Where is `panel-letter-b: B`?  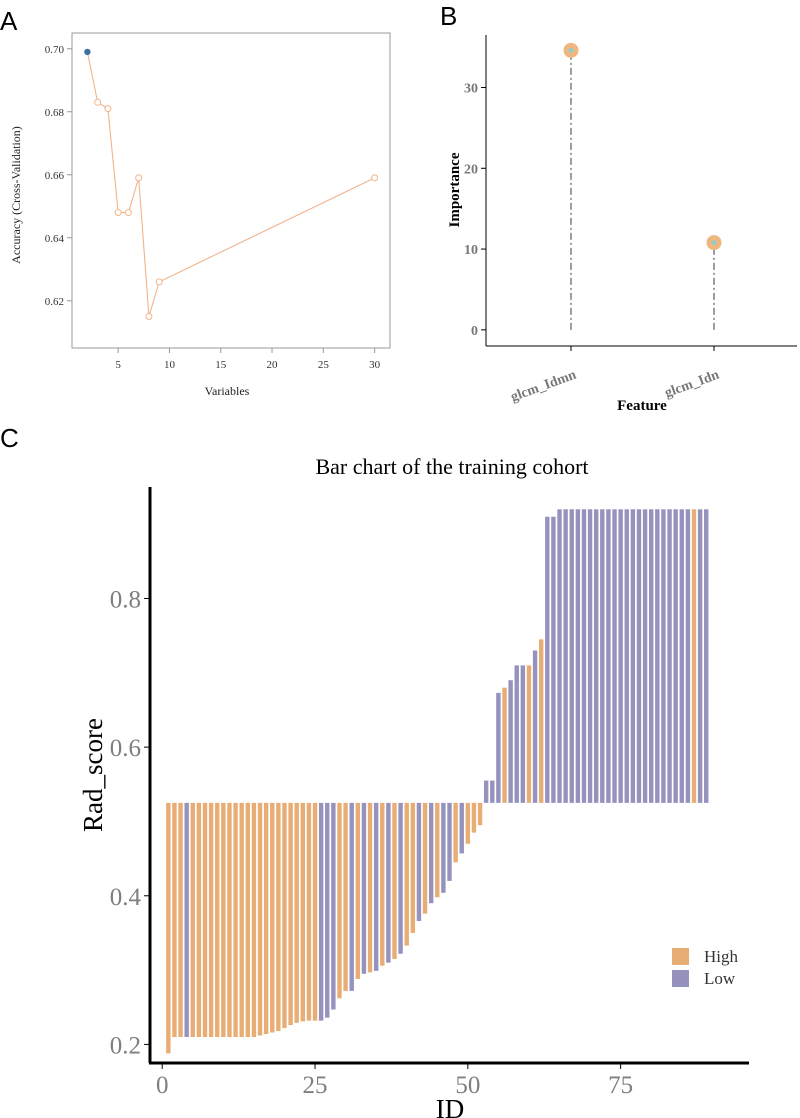 panel-letter-b: B is located at coordinates (448, 16).